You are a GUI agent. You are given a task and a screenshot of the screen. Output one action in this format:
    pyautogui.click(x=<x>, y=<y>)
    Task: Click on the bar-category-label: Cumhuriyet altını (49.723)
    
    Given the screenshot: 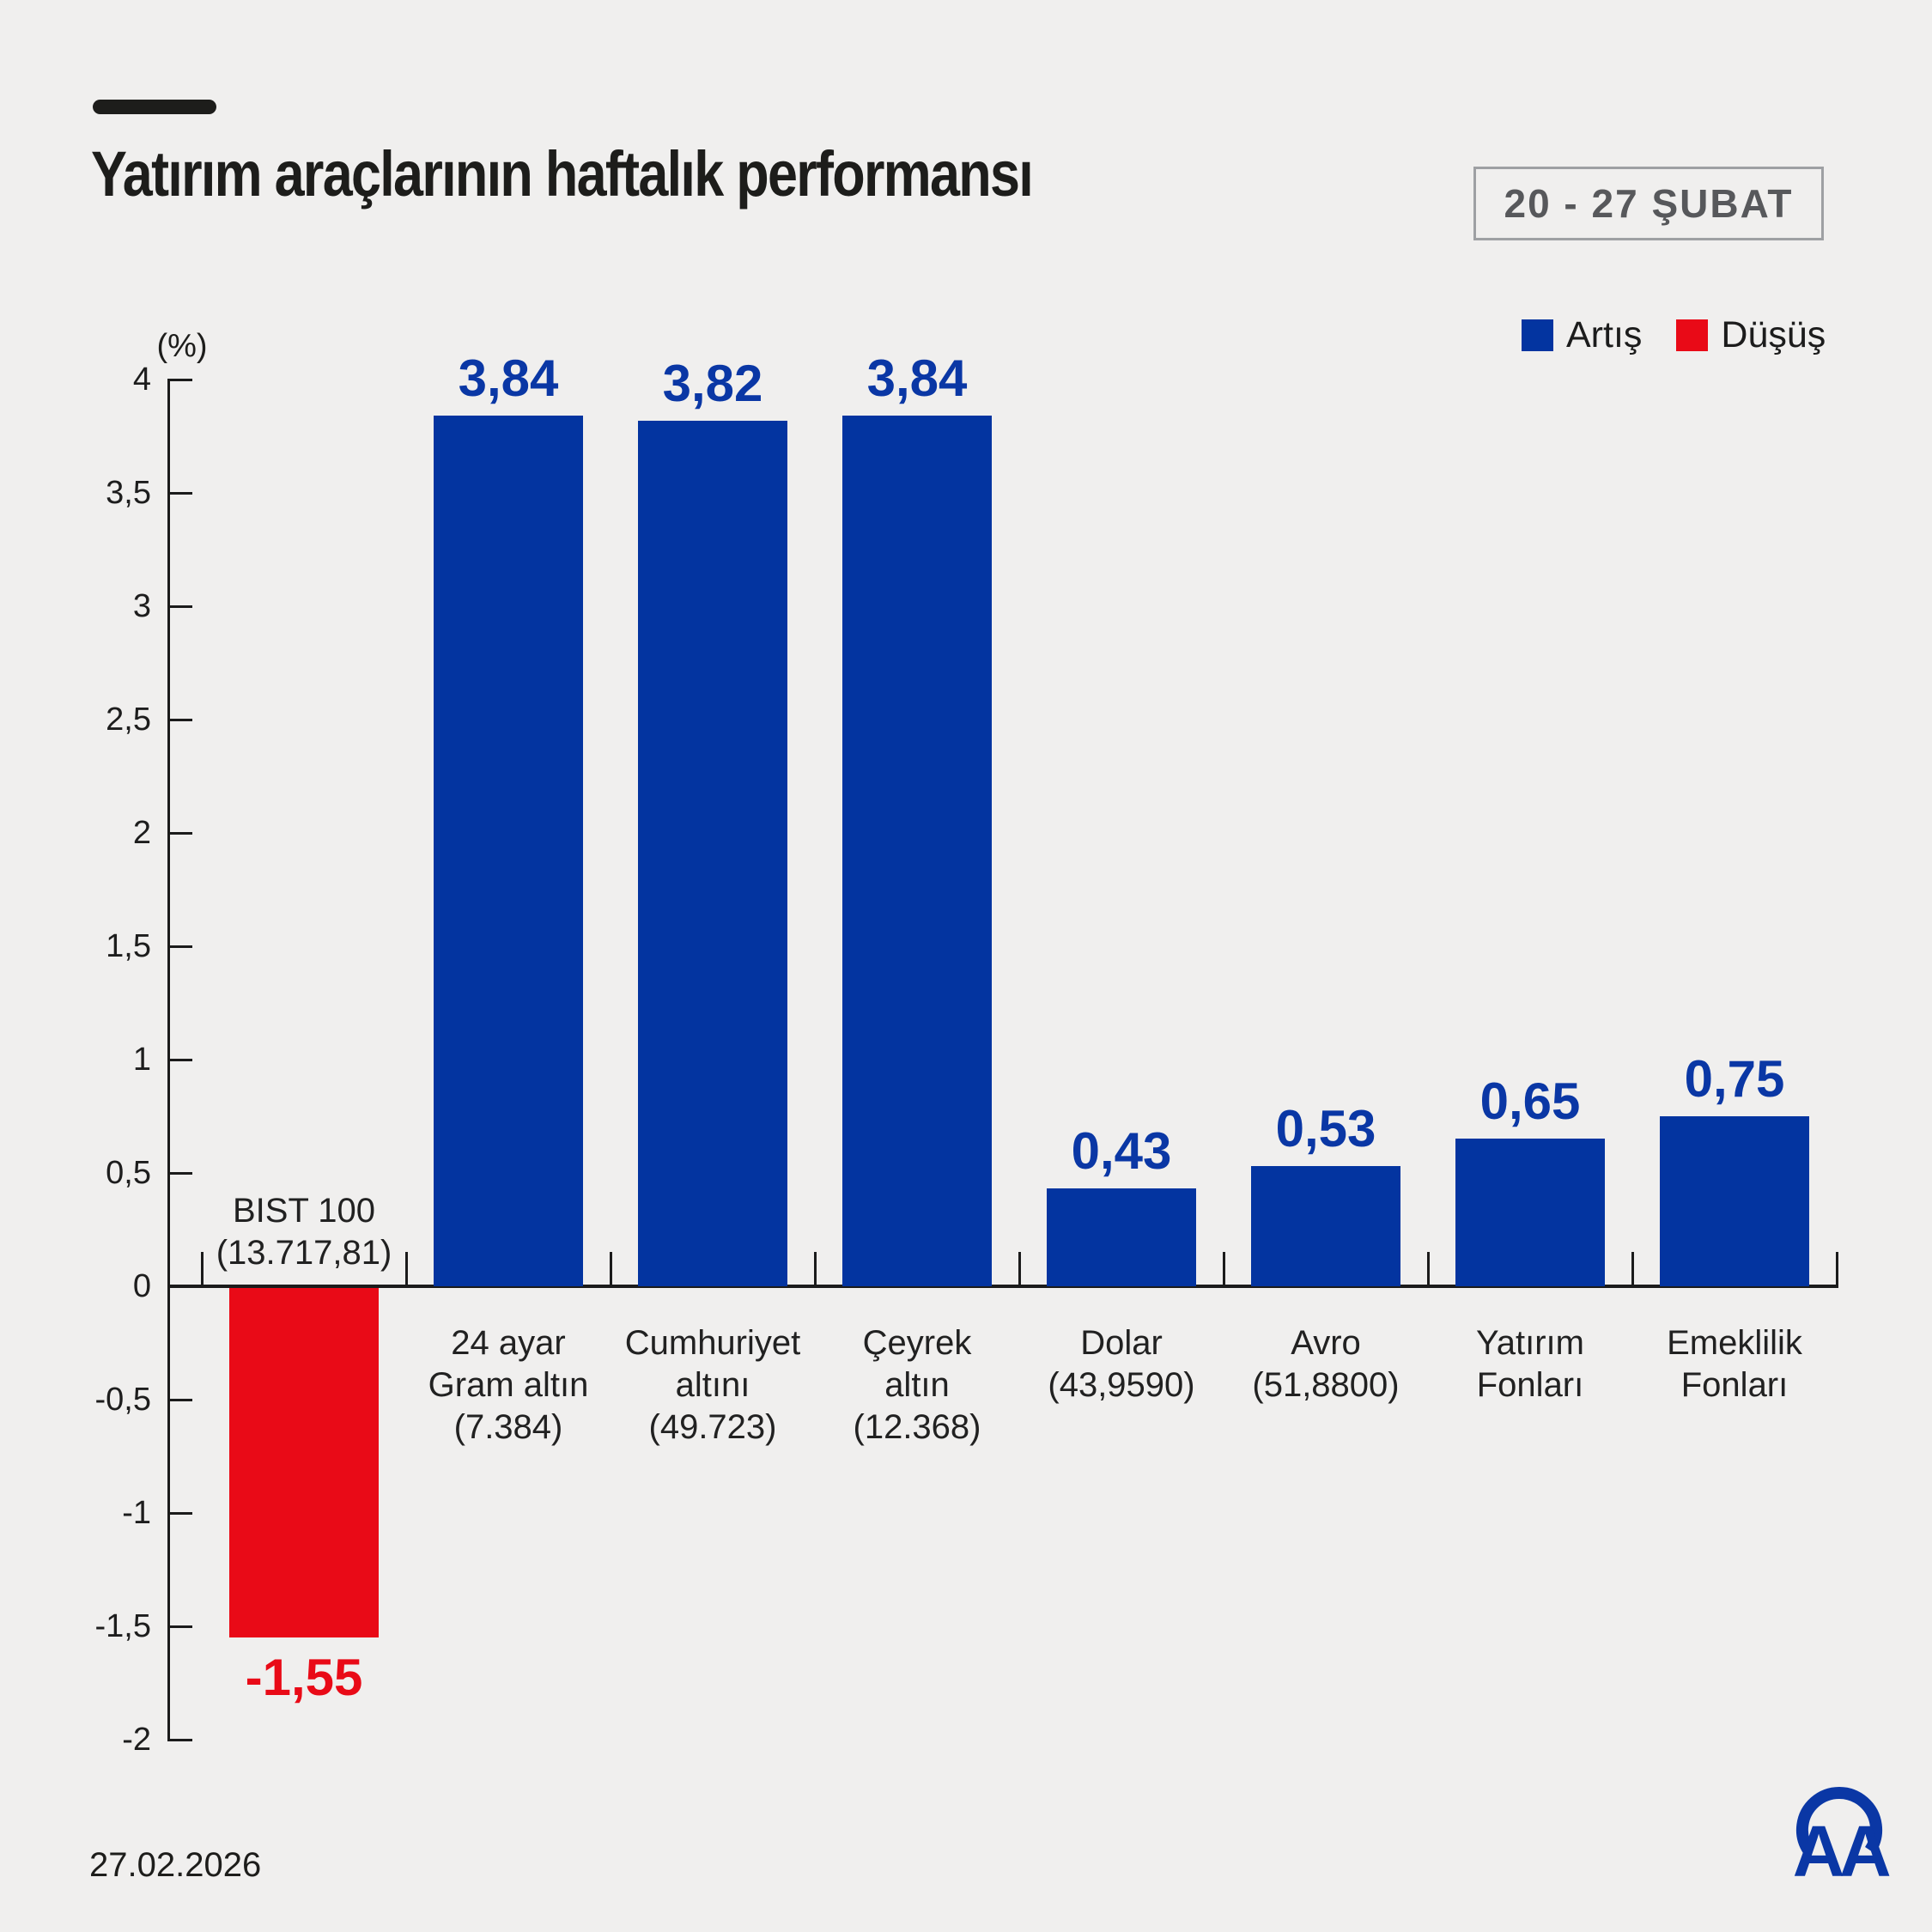 What is the action you would take?
    pyautogui.click(x=713, y=1385)
    